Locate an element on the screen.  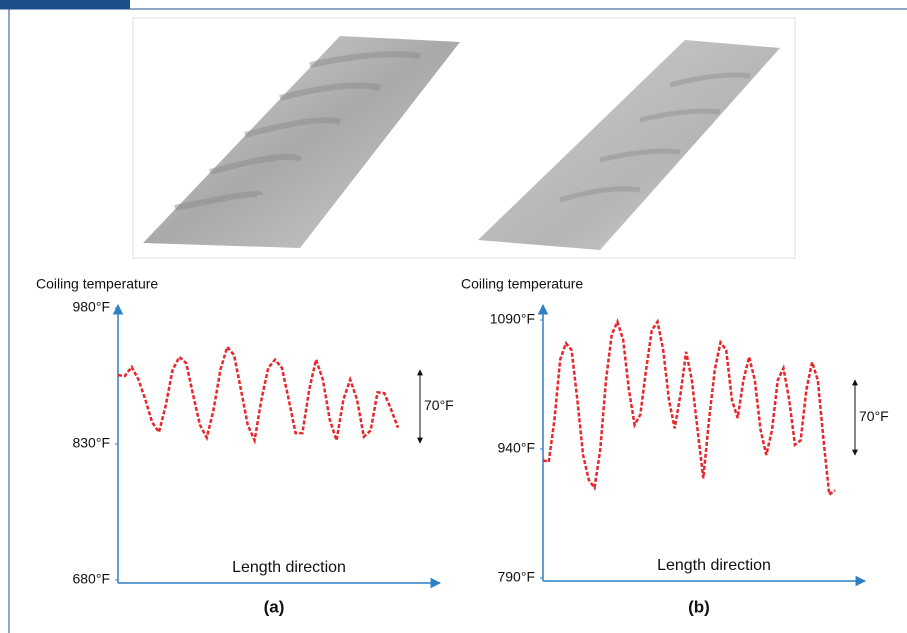
y-tick-label: 980°F is located at coordinates (91, 307).